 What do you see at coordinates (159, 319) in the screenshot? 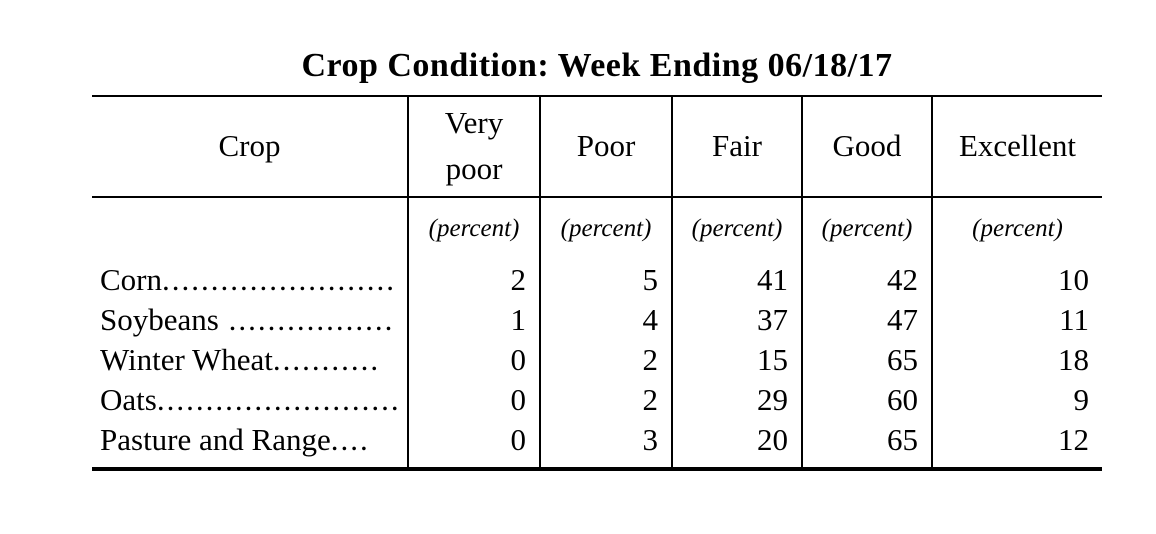
I see `crop-label: Soybeans` at bounding box center [159, 319].